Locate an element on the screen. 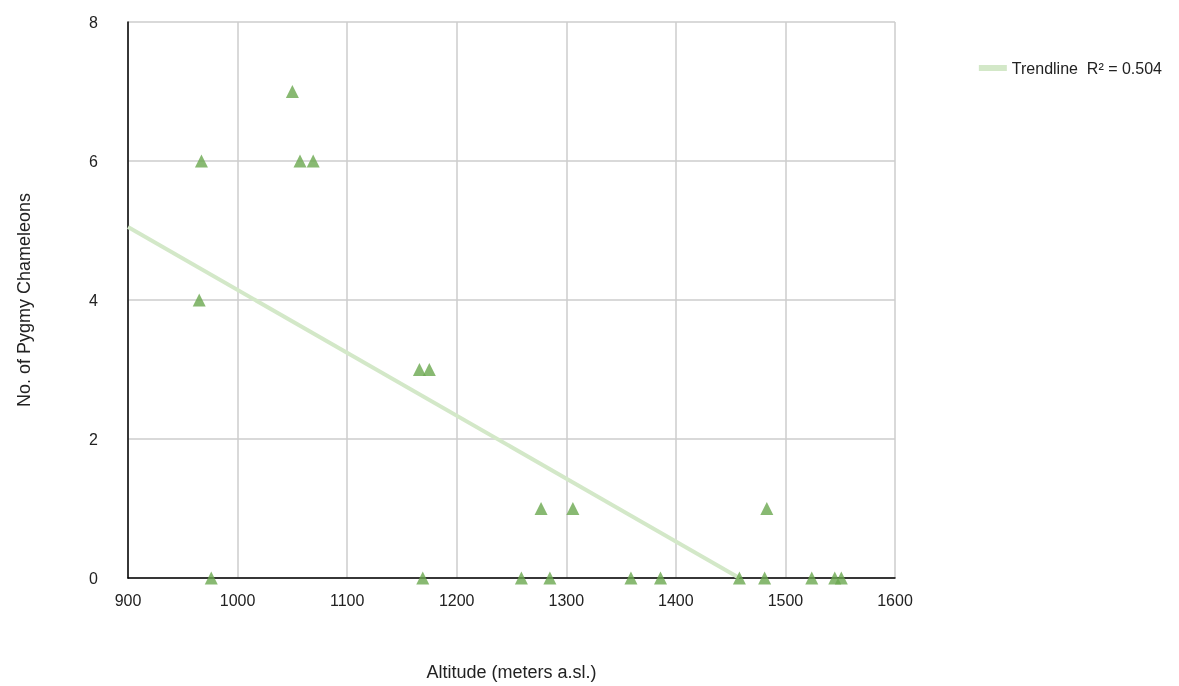 The width and height of the screenshot is (1179, 686). legend-label: Trendline R² = 0.504 is located at coordinates (1087, 68).